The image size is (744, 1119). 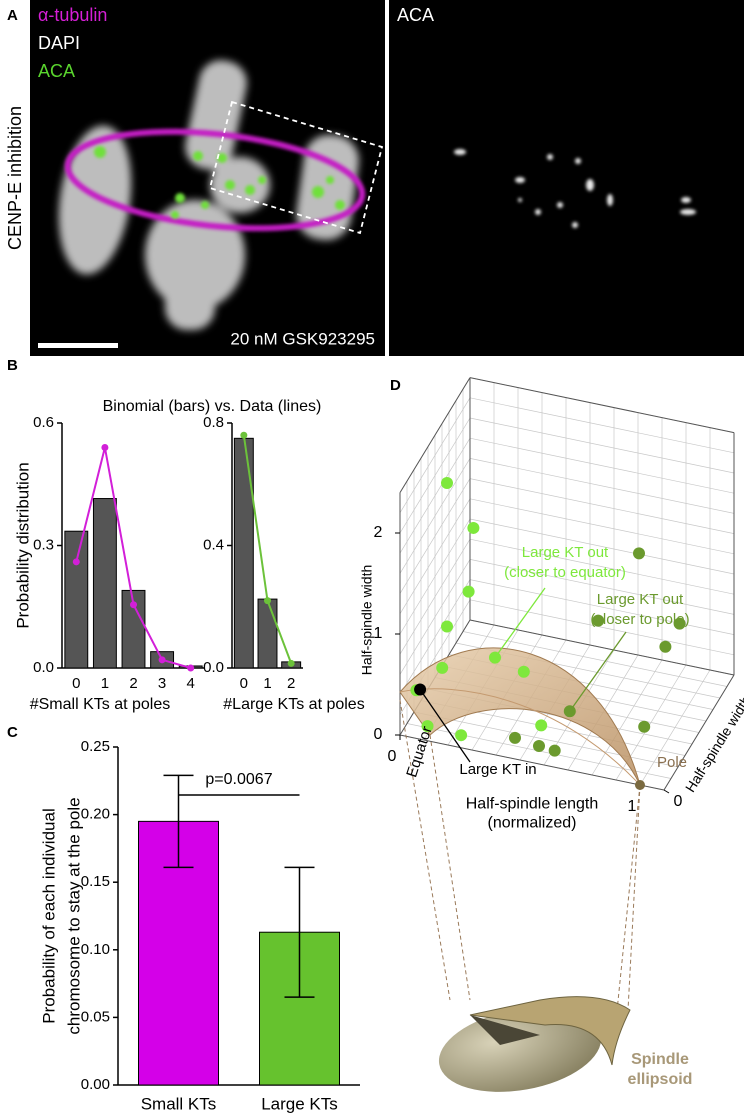 I want to click on annotation: Spindle, so click(x=660, y=1059).